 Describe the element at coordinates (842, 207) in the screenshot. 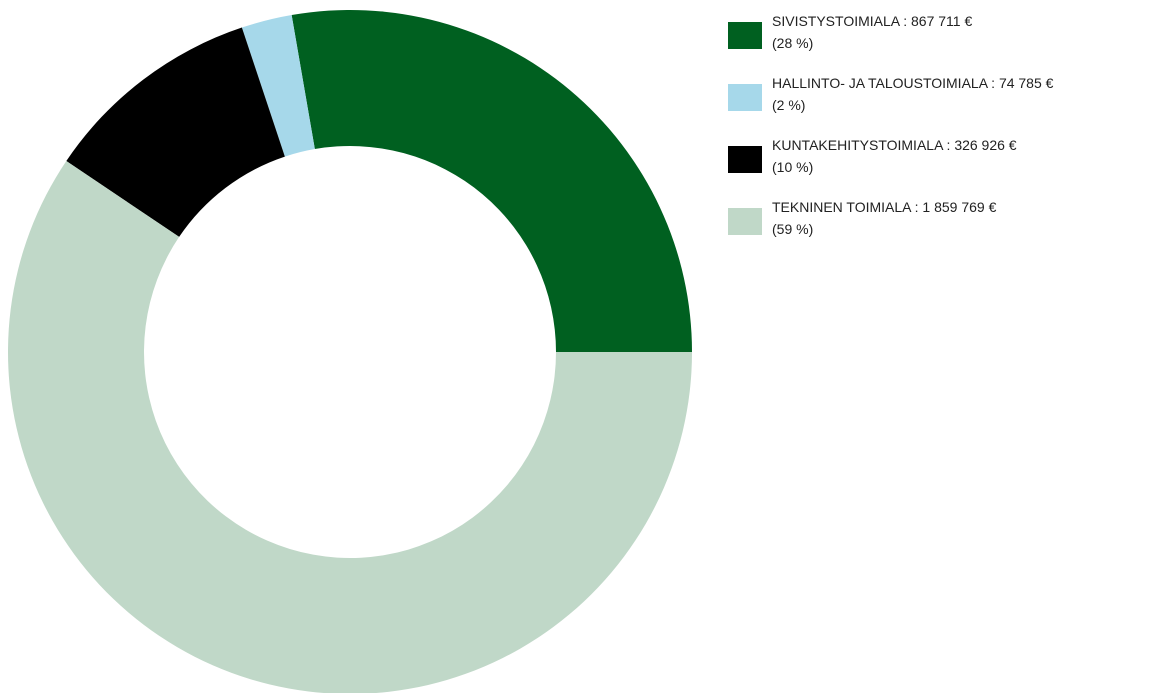

I see `legend-name: TEKNINEN TOIMIALA` at that location.